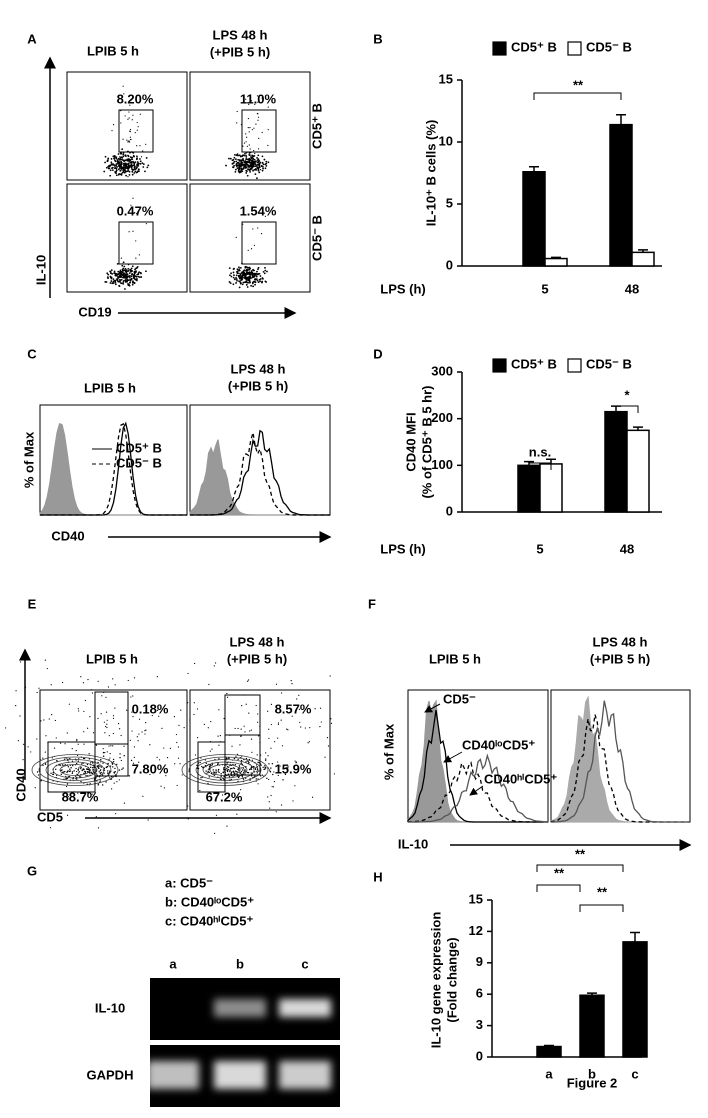 The image size is (708, 1118). Describe the element at coordinates (250, 126) in the screenshot. I see `frame` at that location.